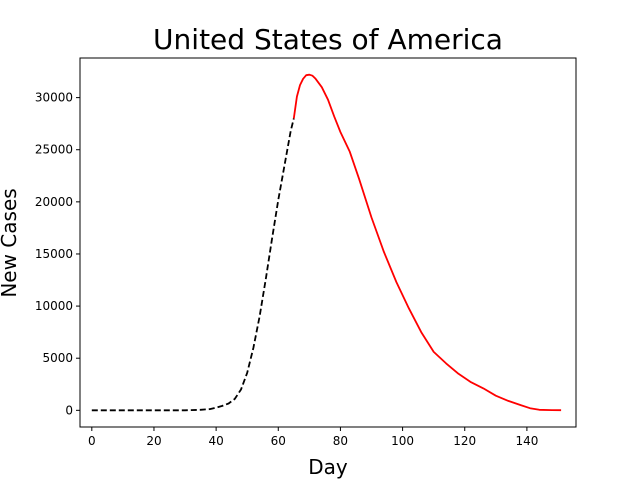 This screenshot has width=640, height=480. What do you see at coordinates (10, 242) in the screenshot?
I see `y-axis-label: New Cases` at bounding box center [10, 242].